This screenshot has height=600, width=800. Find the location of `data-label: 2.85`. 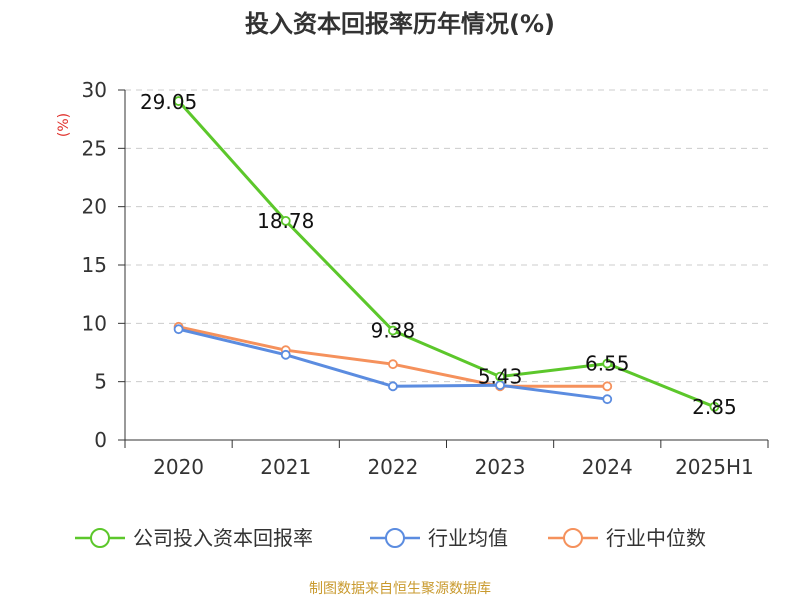

data-label: 2.85 is located at coordinates (714, 407).